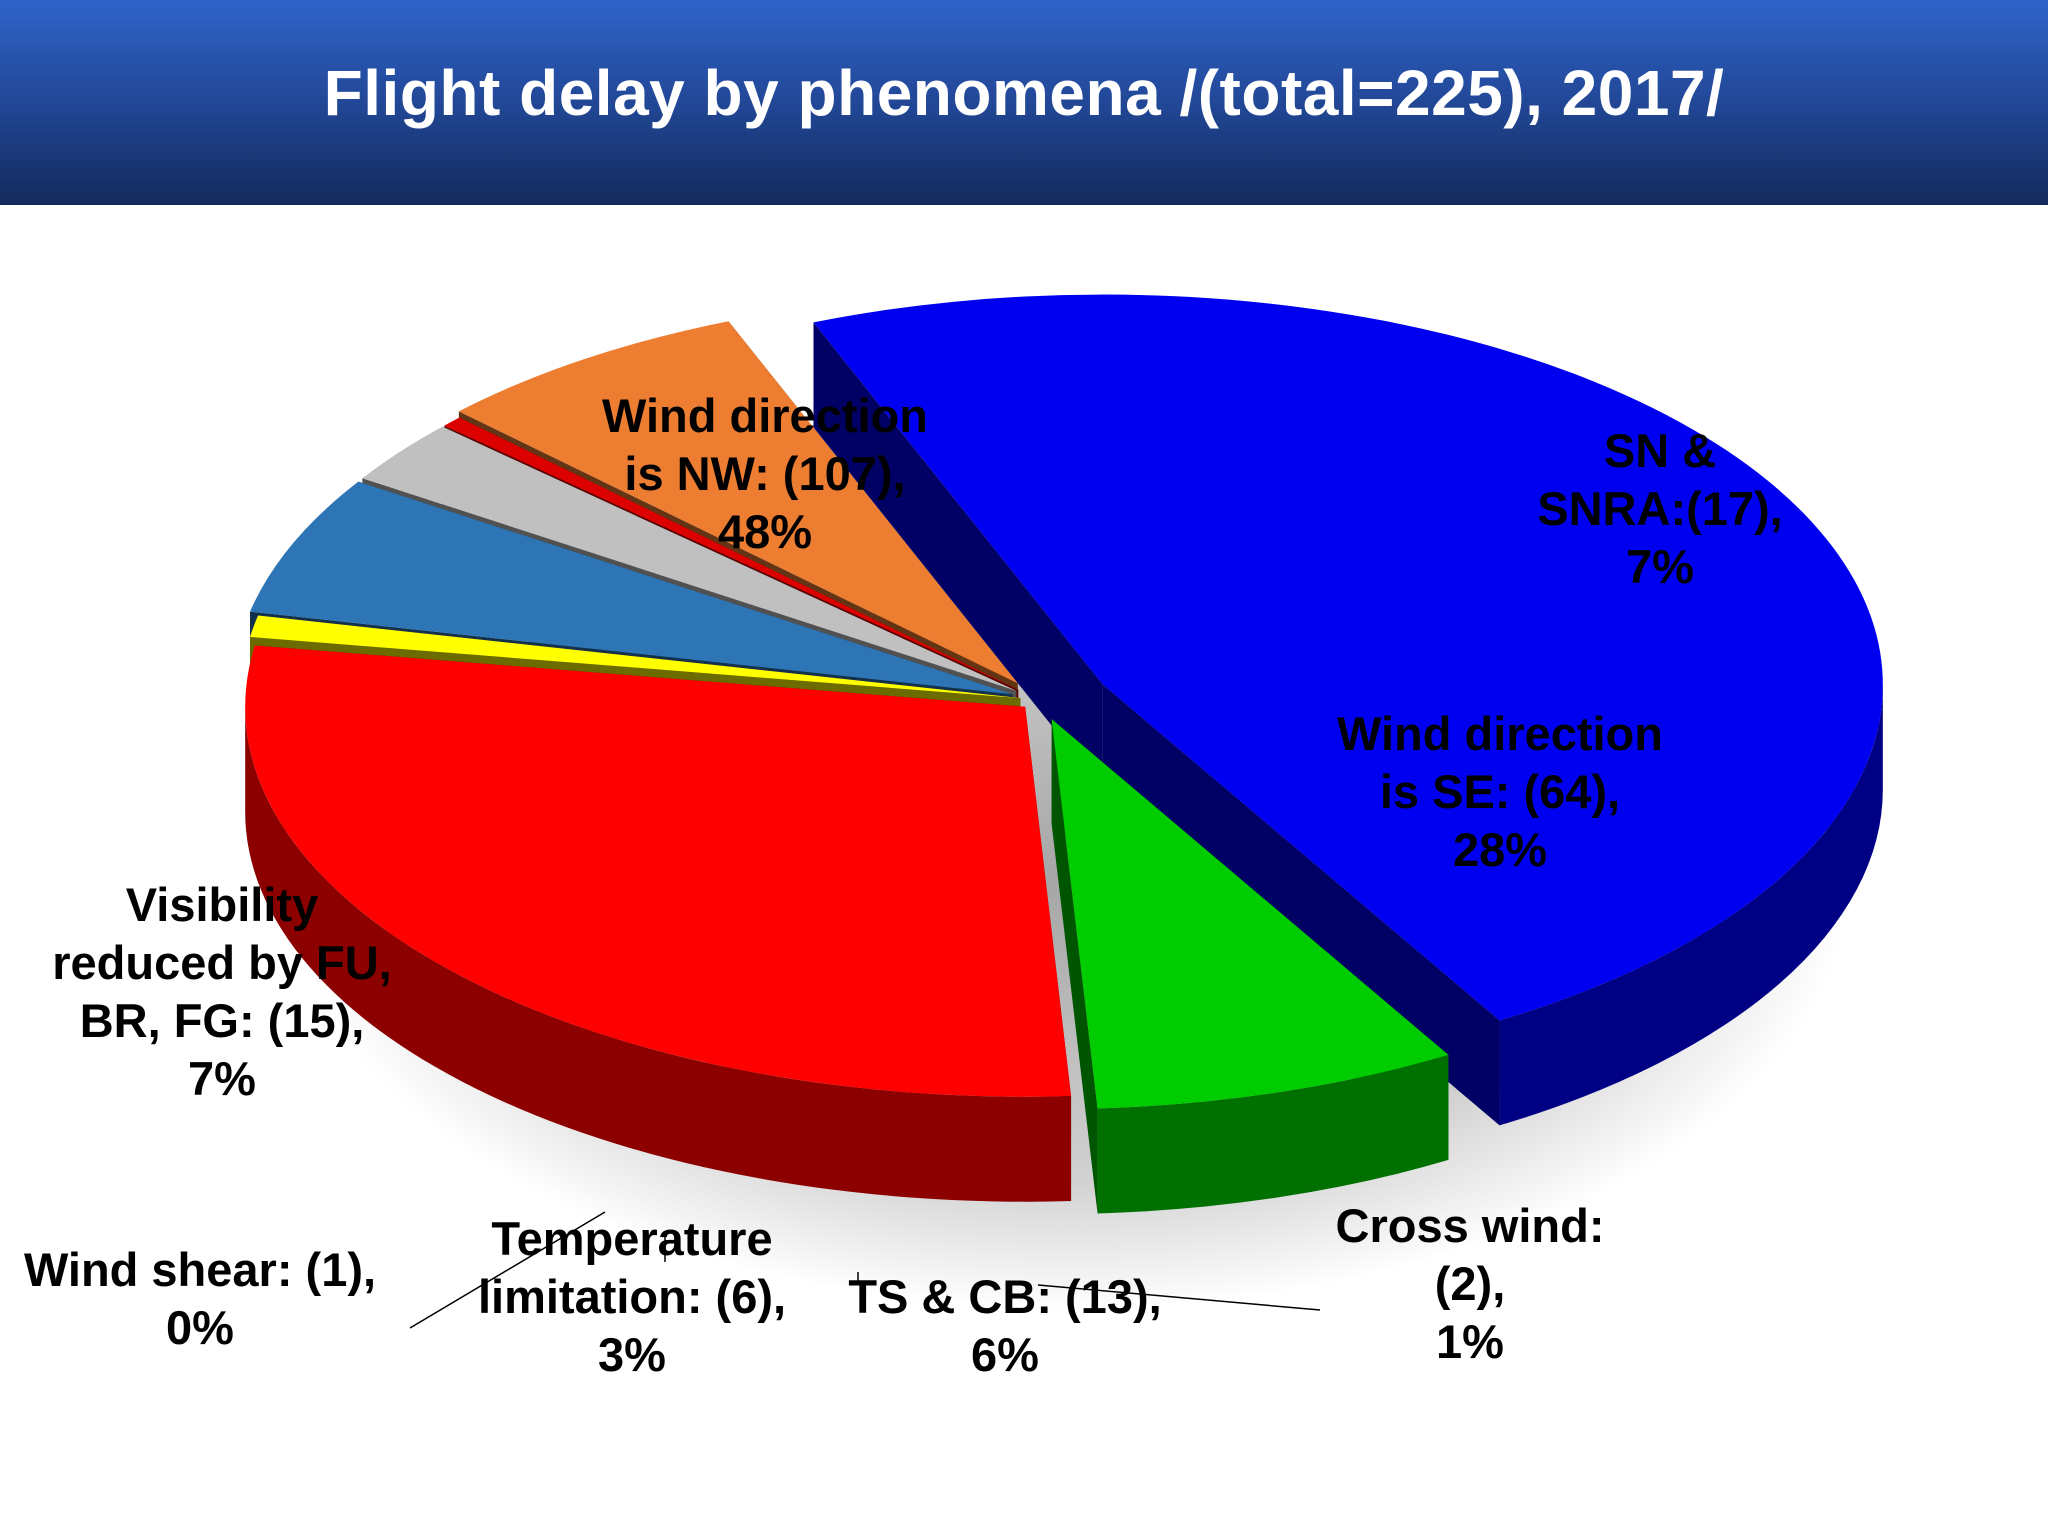  I want to click on data-label: Wind shear: (1), 0%, so click(200, 1298).